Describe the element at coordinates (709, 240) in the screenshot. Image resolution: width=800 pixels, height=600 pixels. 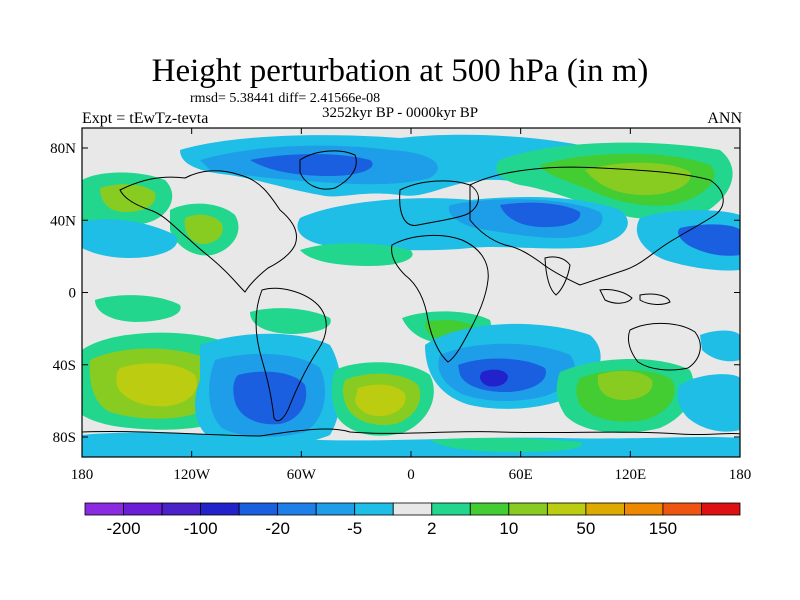
I see `contour-npac-inner` at that location.